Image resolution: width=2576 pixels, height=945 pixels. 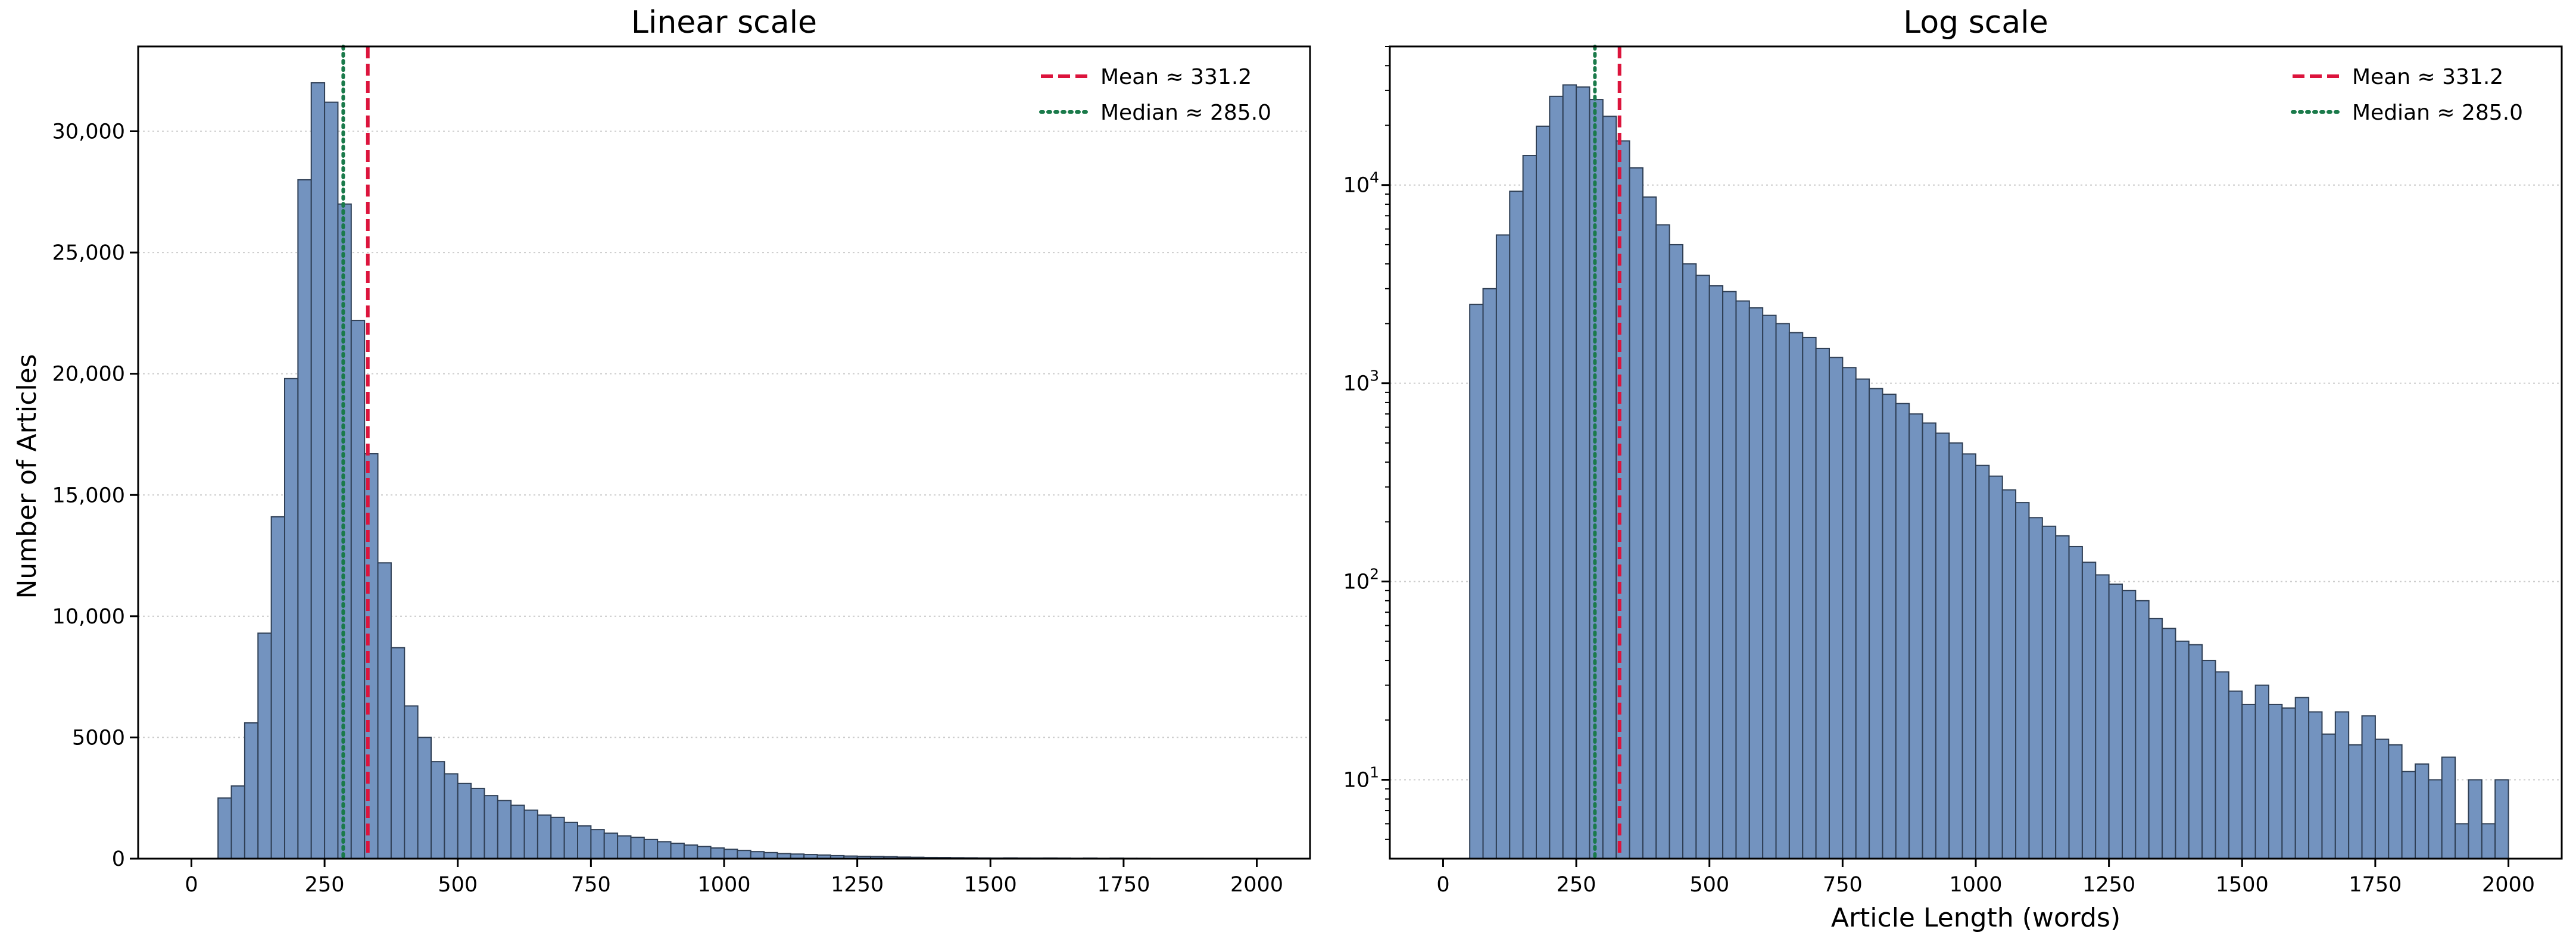 What do you see at coordinates (1361, 580) in the screenshot?
I see `log-y-tick-label: 10²` at bounding box center [1361, 580].